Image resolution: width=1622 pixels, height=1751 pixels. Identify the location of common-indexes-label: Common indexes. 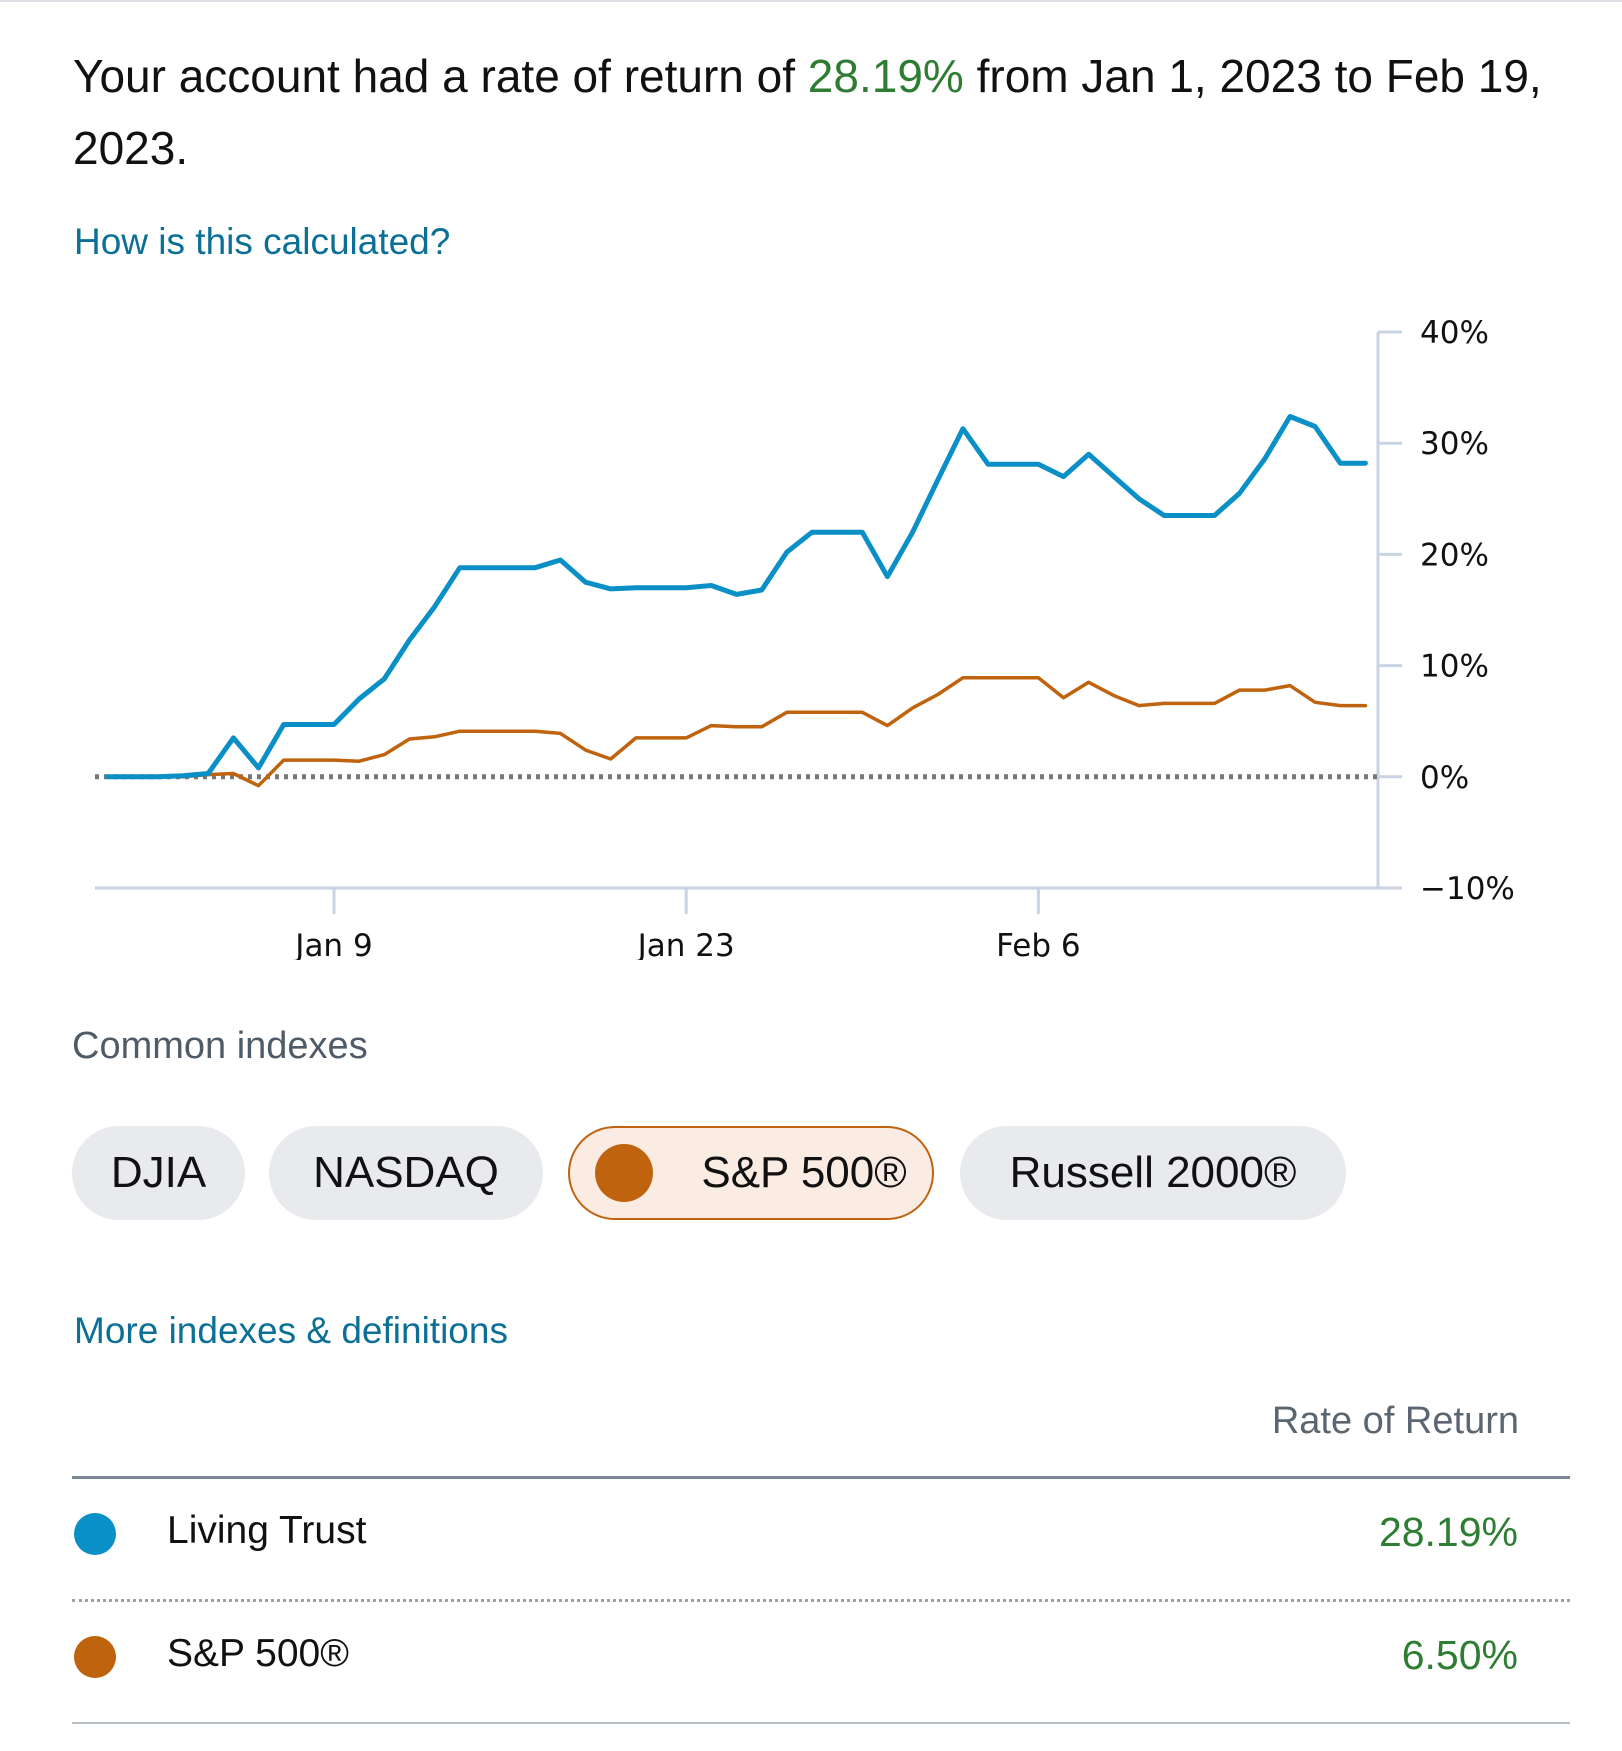
(220, 1046).